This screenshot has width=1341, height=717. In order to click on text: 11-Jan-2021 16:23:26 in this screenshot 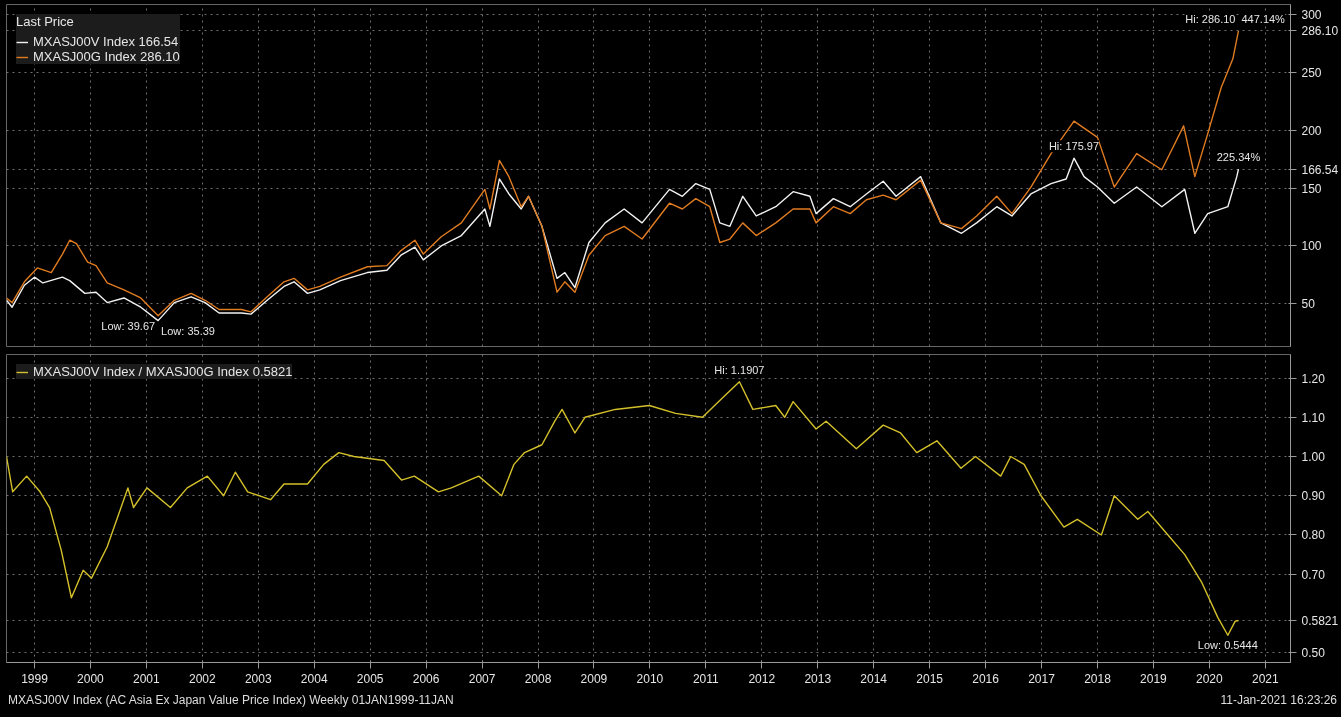, I will do `click(1278, 700)`.